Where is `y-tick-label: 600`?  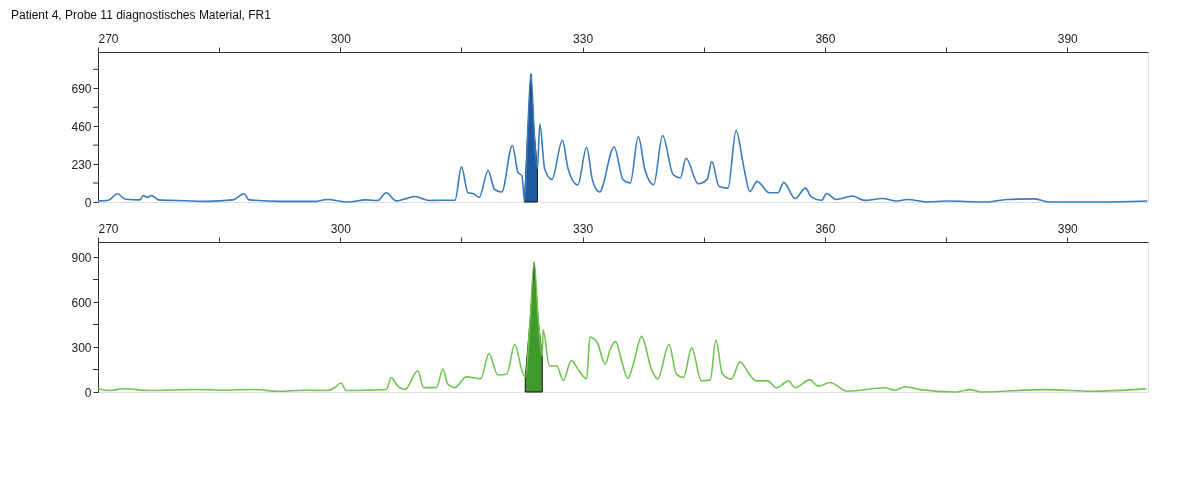
y-tick-label: 600 is located at coordinates (81, 302).